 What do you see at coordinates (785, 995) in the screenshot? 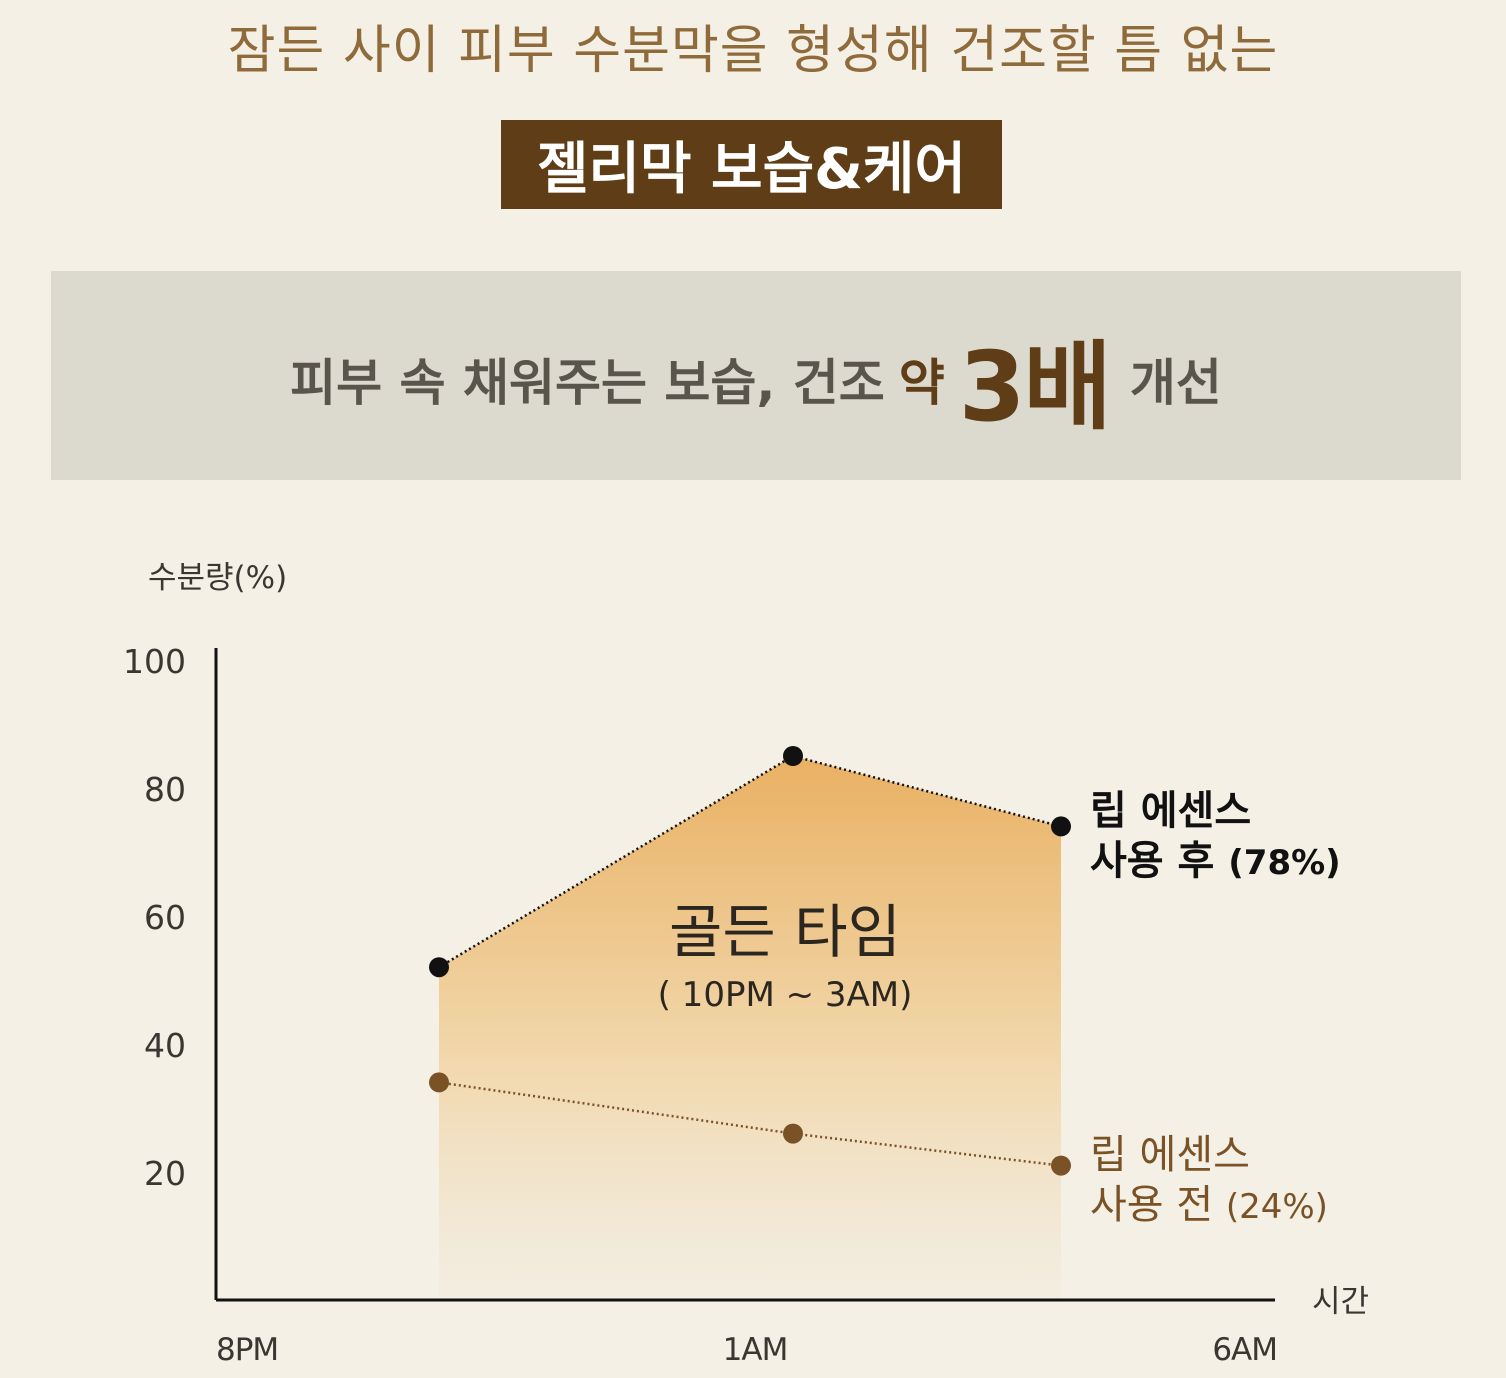
I see `golden-time-subtitle: ( 10PM ~ 3AM)` at bounding box center [785, 995].